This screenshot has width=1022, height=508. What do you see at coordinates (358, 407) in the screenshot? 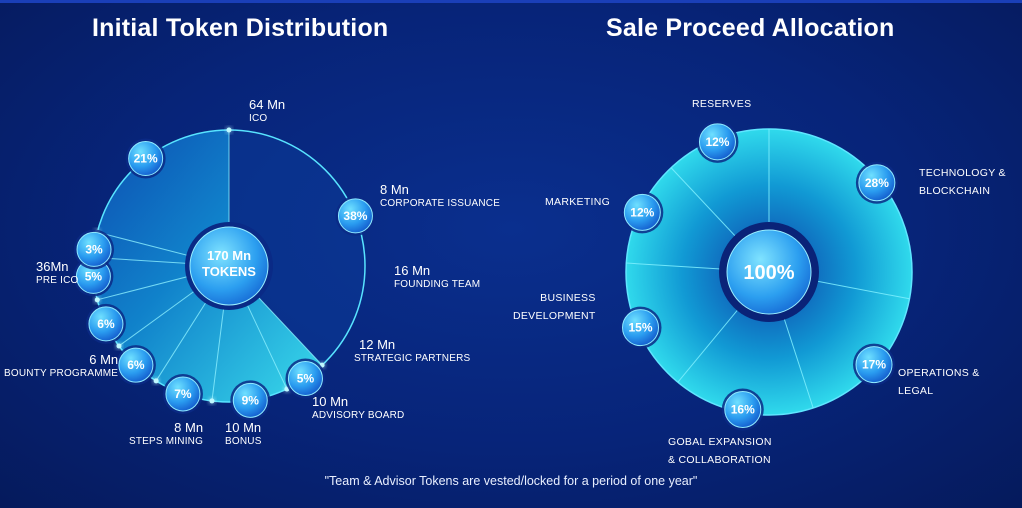
I see `label-advisory-board: 10 Mn ADVISORY BOARD` at bounding box center [358, 407].